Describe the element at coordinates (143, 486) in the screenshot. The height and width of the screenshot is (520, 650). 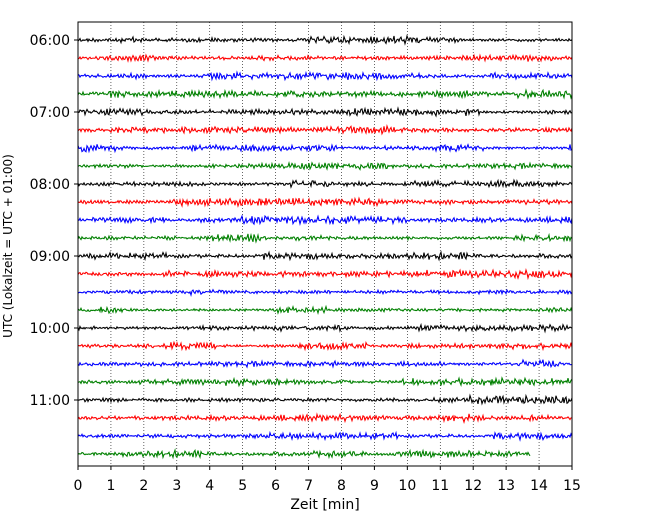
I see `x-tick-label: 2` at that location.